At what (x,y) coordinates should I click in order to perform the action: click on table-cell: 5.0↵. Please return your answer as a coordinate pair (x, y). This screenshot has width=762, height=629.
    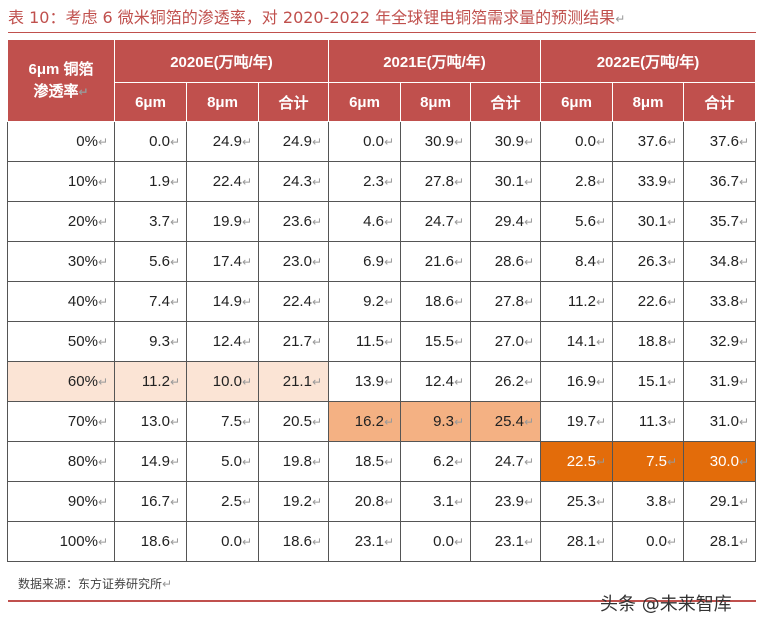
    Looking at the image, I should click on (222, 461).